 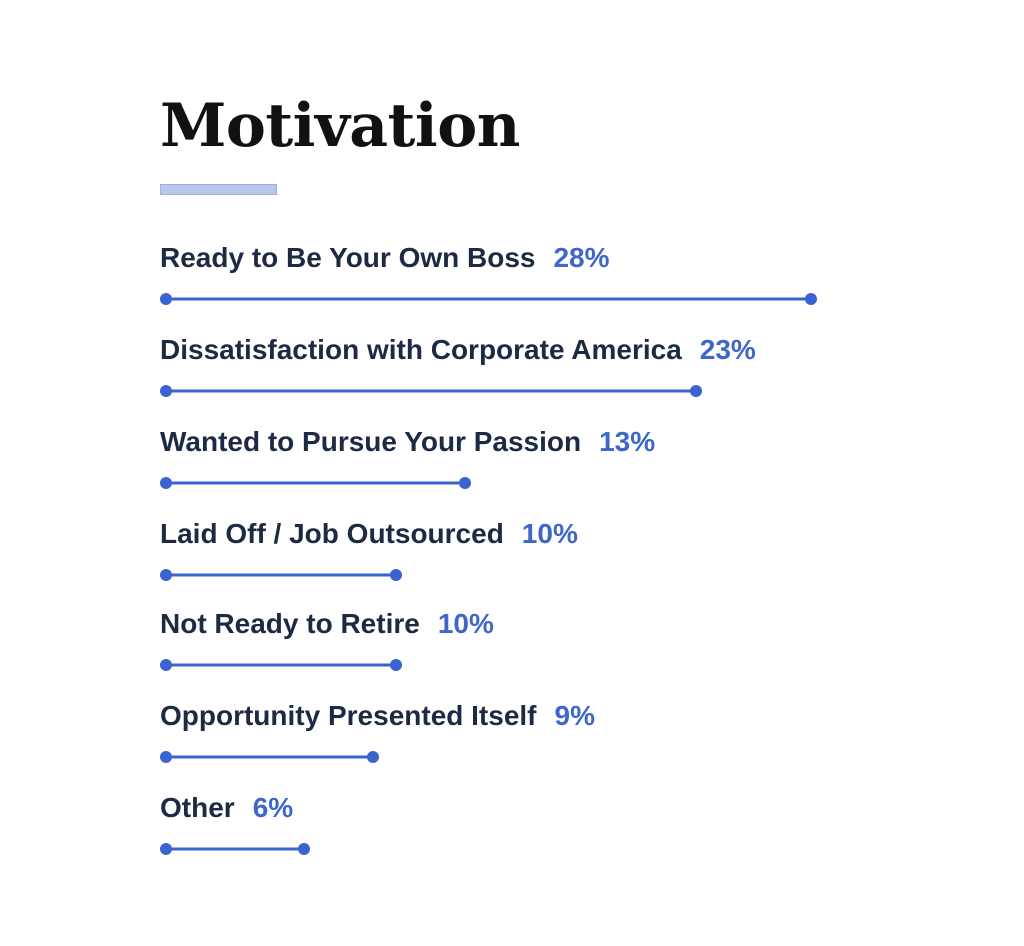 I want to click on row-label-line: Not Ready to Retire 10%, so click(x=327, y=624).